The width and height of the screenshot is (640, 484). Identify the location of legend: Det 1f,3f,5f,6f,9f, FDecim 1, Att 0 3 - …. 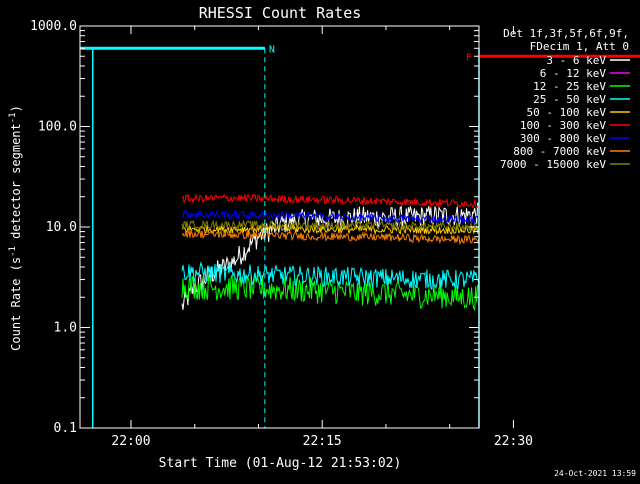
(565, 99).